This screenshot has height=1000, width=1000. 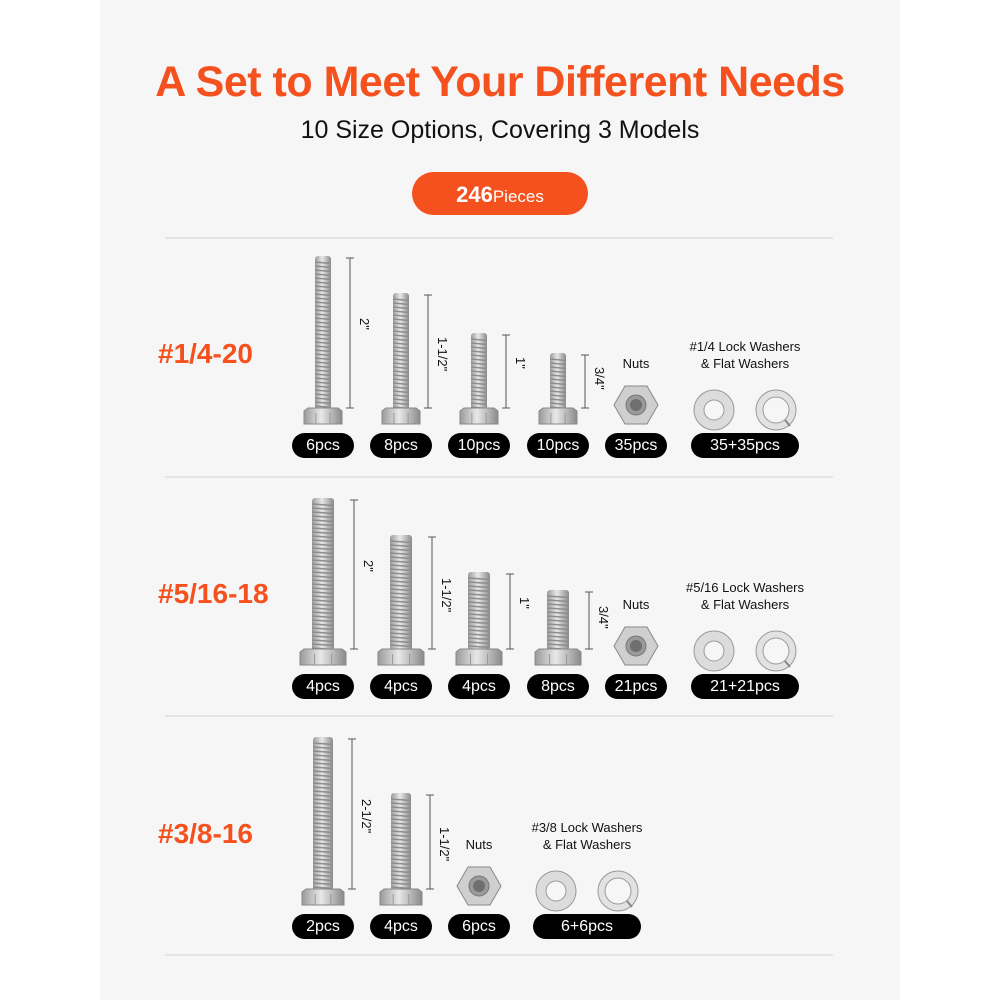 I want to click on length-label: 2-1/2", so click(x=366, y=816).